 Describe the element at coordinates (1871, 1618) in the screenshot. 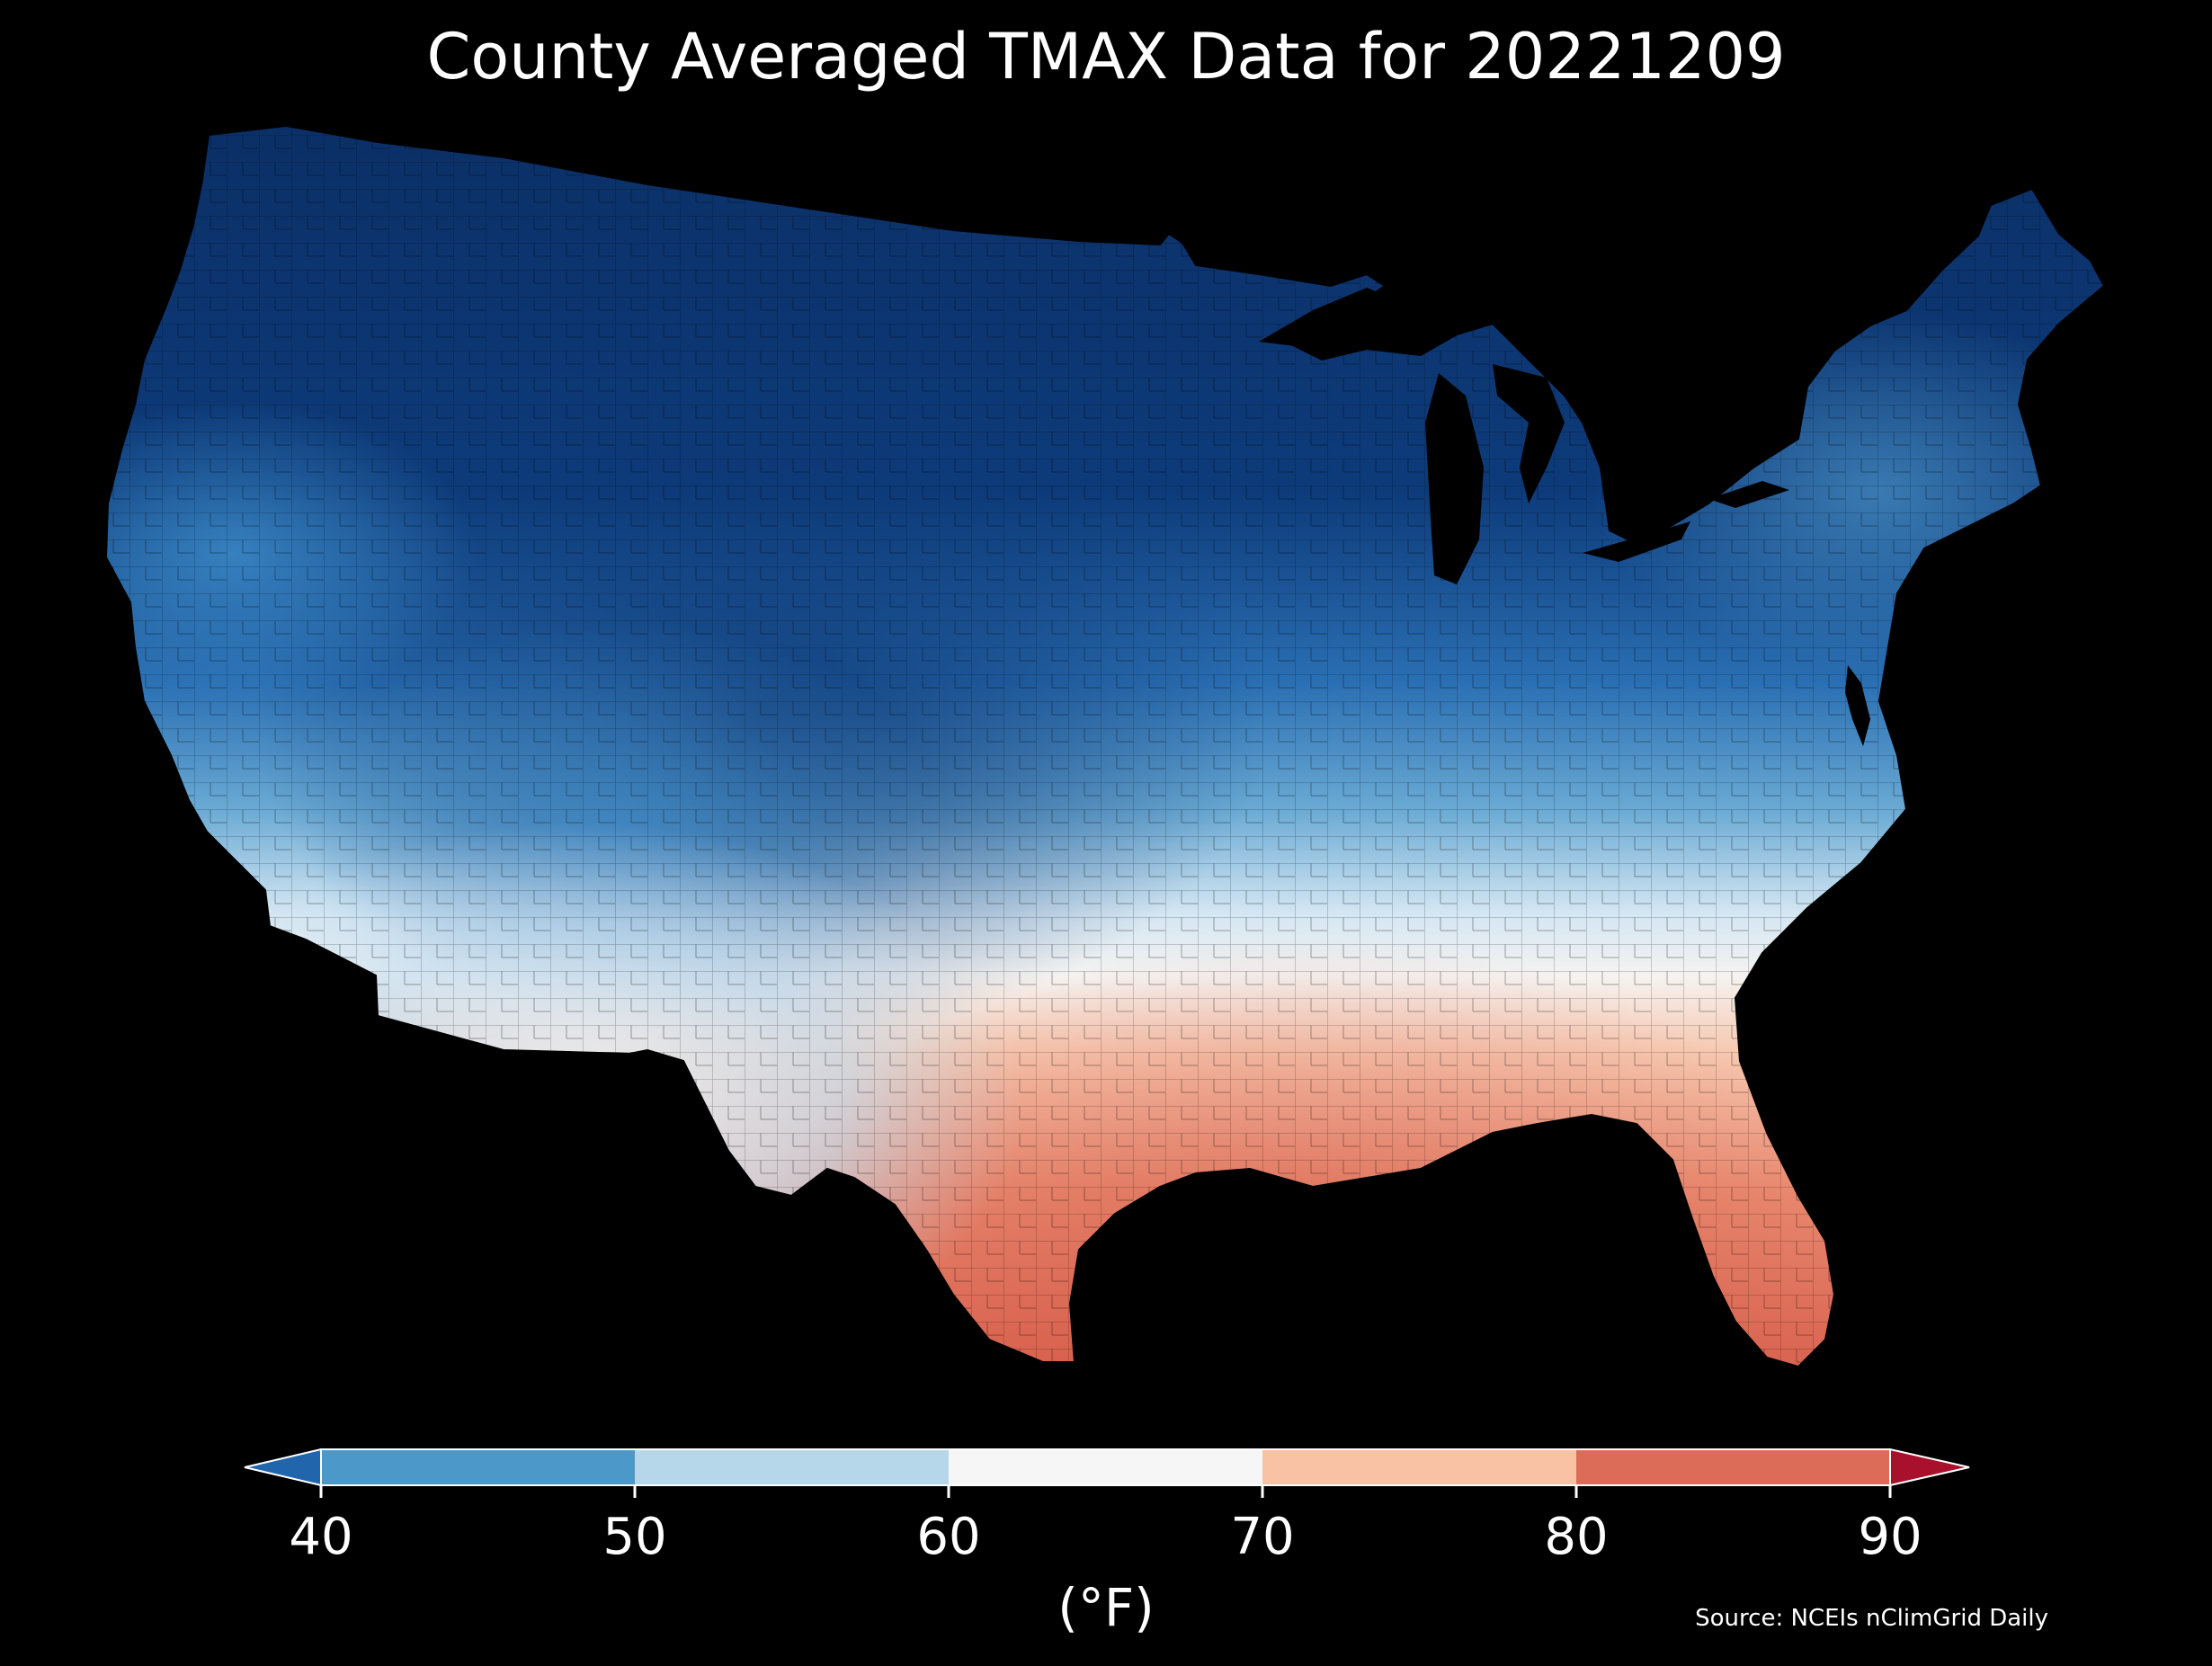

I see `source-credit: Source: NCEIs nClimGrid Daily` at that location.